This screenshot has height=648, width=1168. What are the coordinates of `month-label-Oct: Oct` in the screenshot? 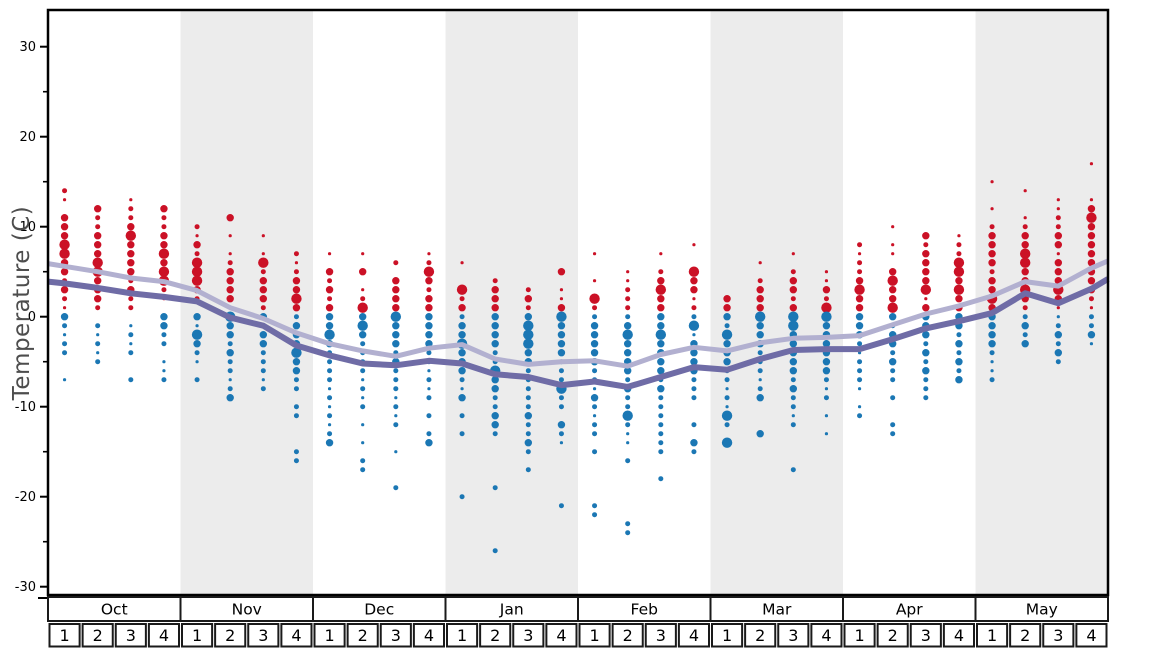 It's located at (114, 610).